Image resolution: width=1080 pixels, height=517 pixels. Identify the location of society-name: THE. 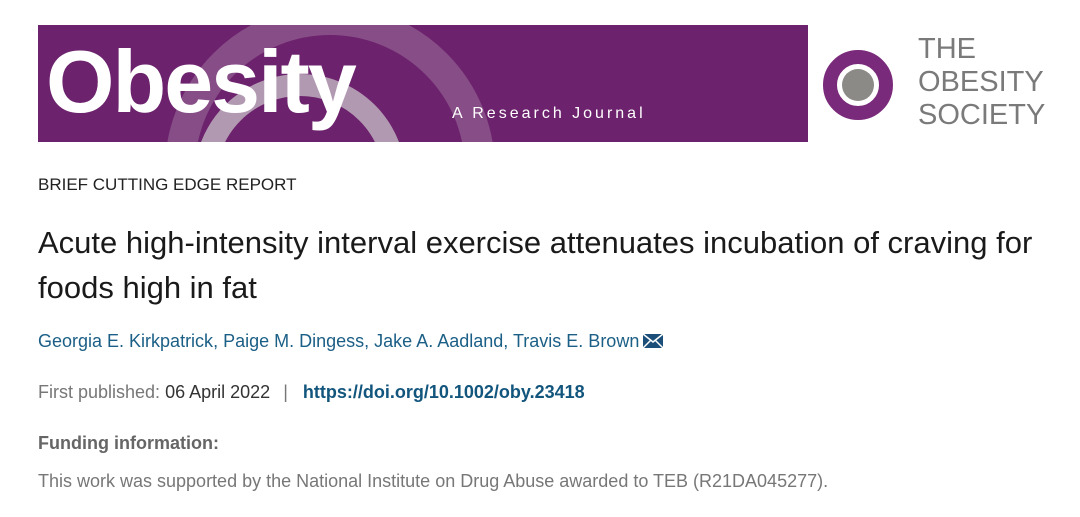
(947, 49).